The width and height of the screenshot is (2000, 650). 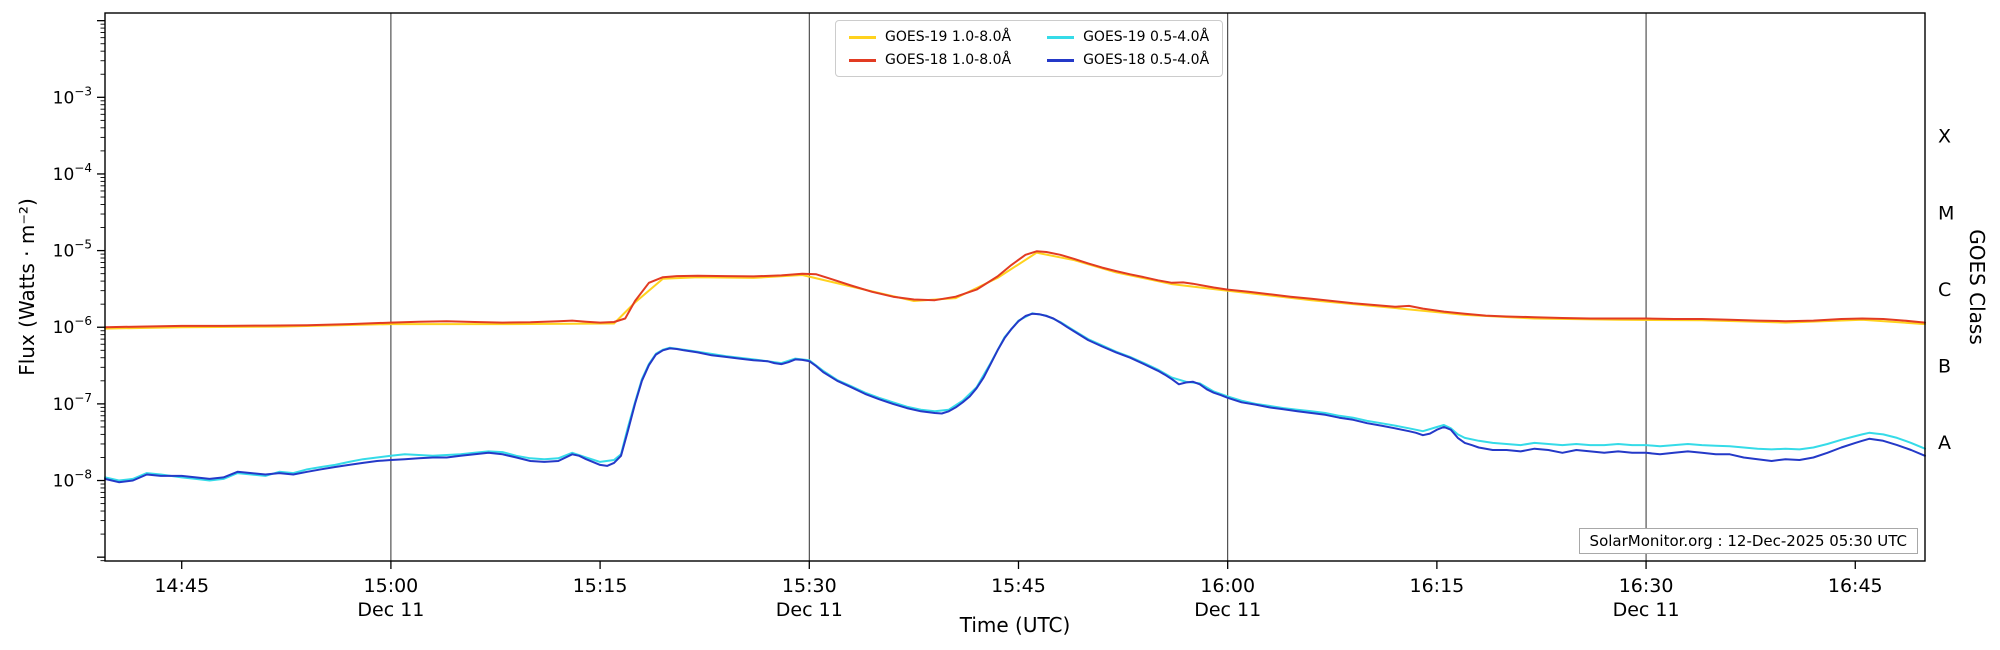 What do you see at coordinates (862, 37) in the screenshot?
I see `legend-swatch-goes19-long` at bounding box center [862, 37].